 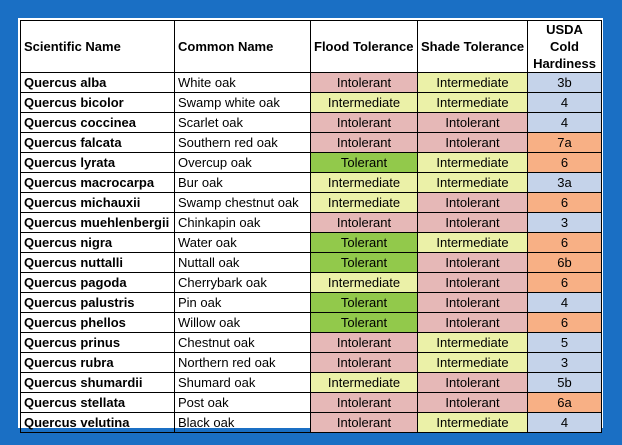 What do you see at coordinates (242, 122) in the screenshot?
I see `common-name-cell: Scarlet oak` at bounding box center [242, 122].